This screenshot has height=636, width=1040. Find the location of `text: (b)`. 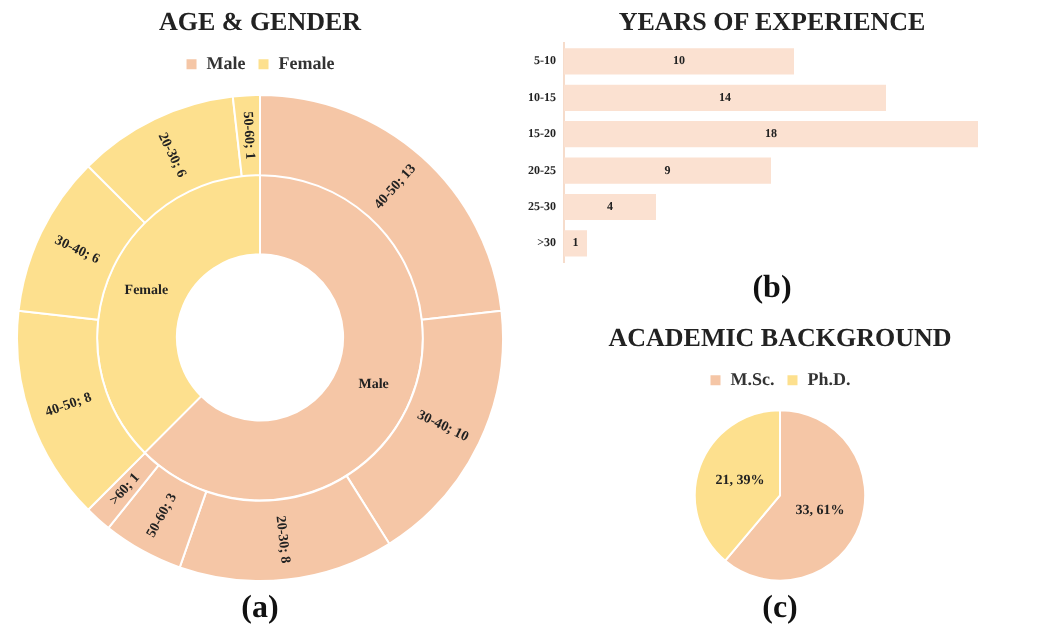

text: (b) is located at coordinates (772, 288).